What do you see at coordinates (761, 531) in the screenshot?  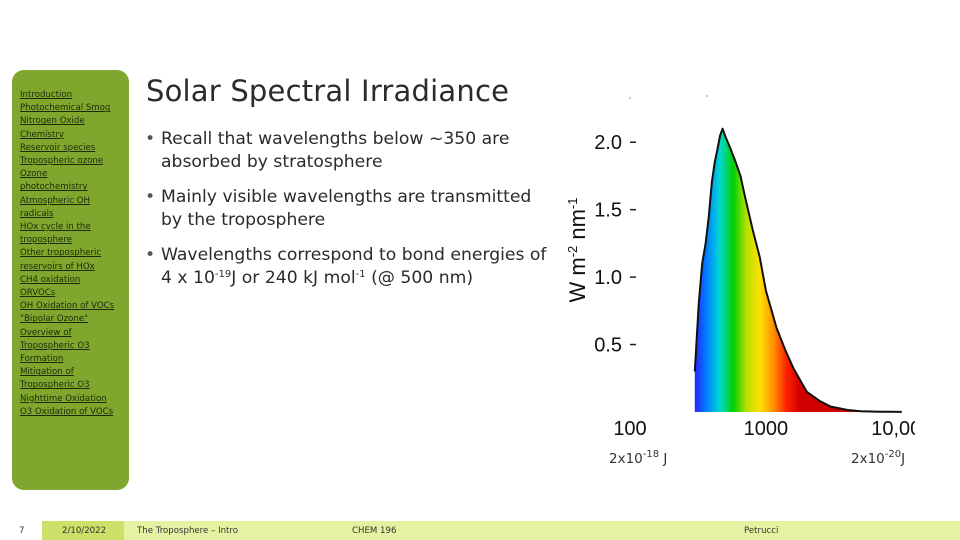 I see `footer-author: Petrucci` at bounding box center [761, 531].